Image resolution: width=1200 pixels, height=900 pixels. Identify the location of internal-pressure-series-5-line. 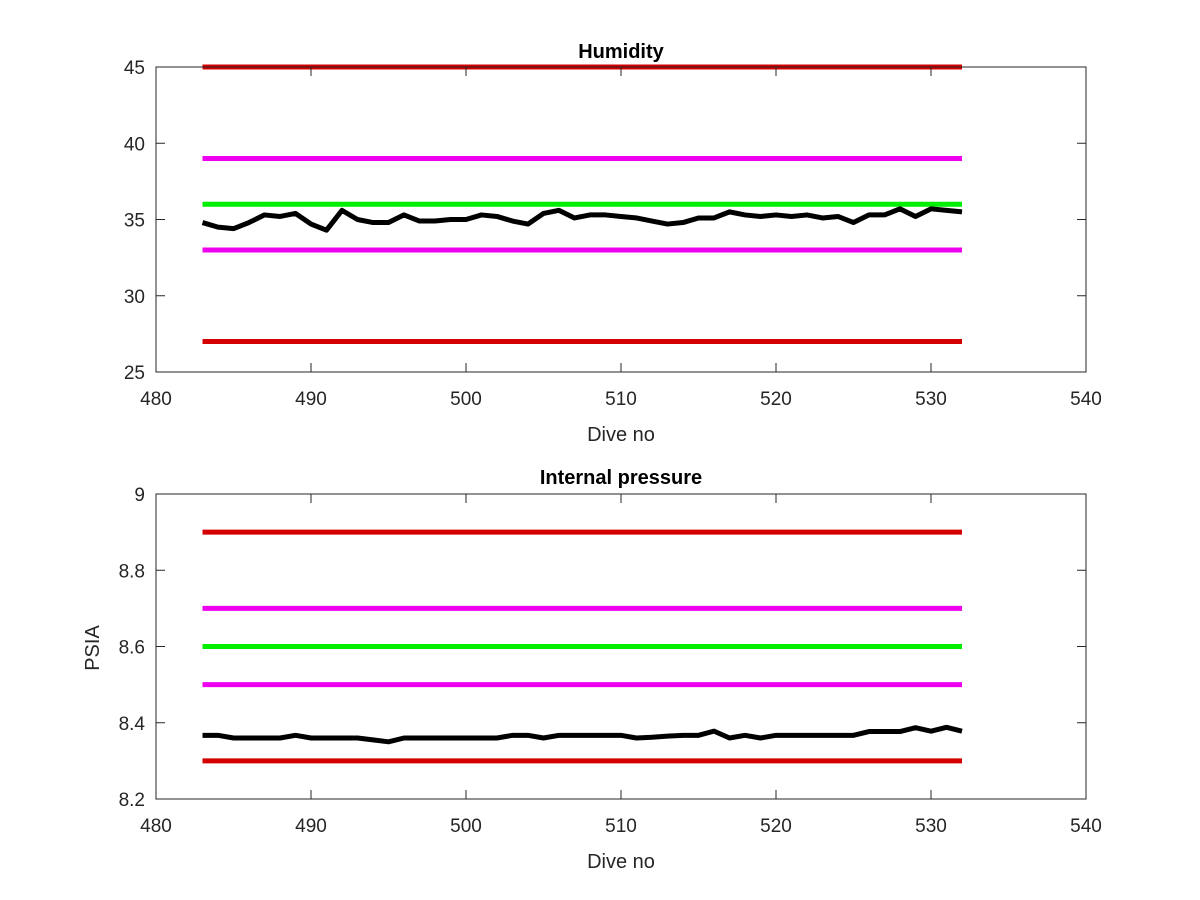
(582, 734).